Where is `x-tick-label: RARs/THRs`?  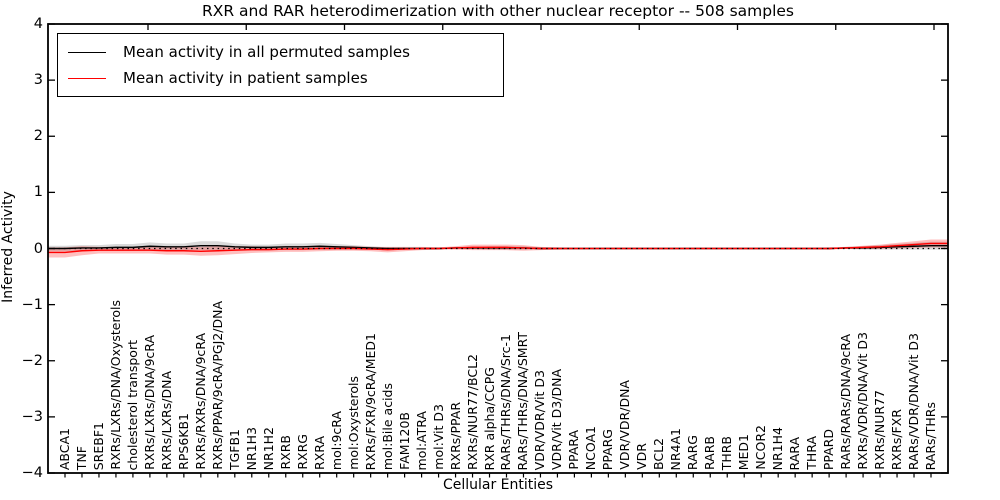
x-tick-label: RARs/THRs is located at coordinates (930, 435).